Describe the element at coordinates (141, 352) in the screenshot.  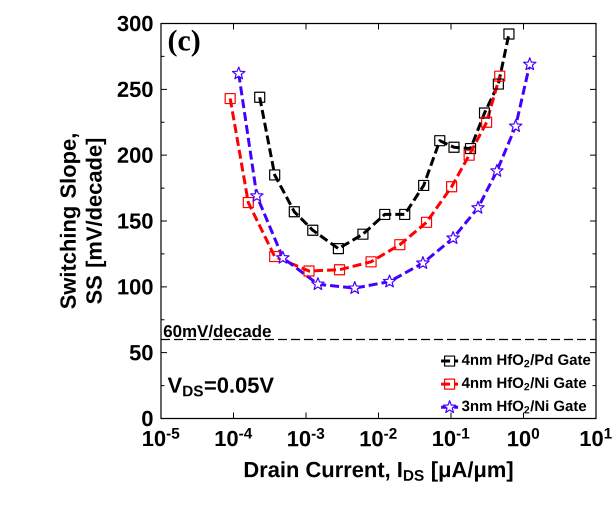
I see `y-tick-label: 50` at that location.